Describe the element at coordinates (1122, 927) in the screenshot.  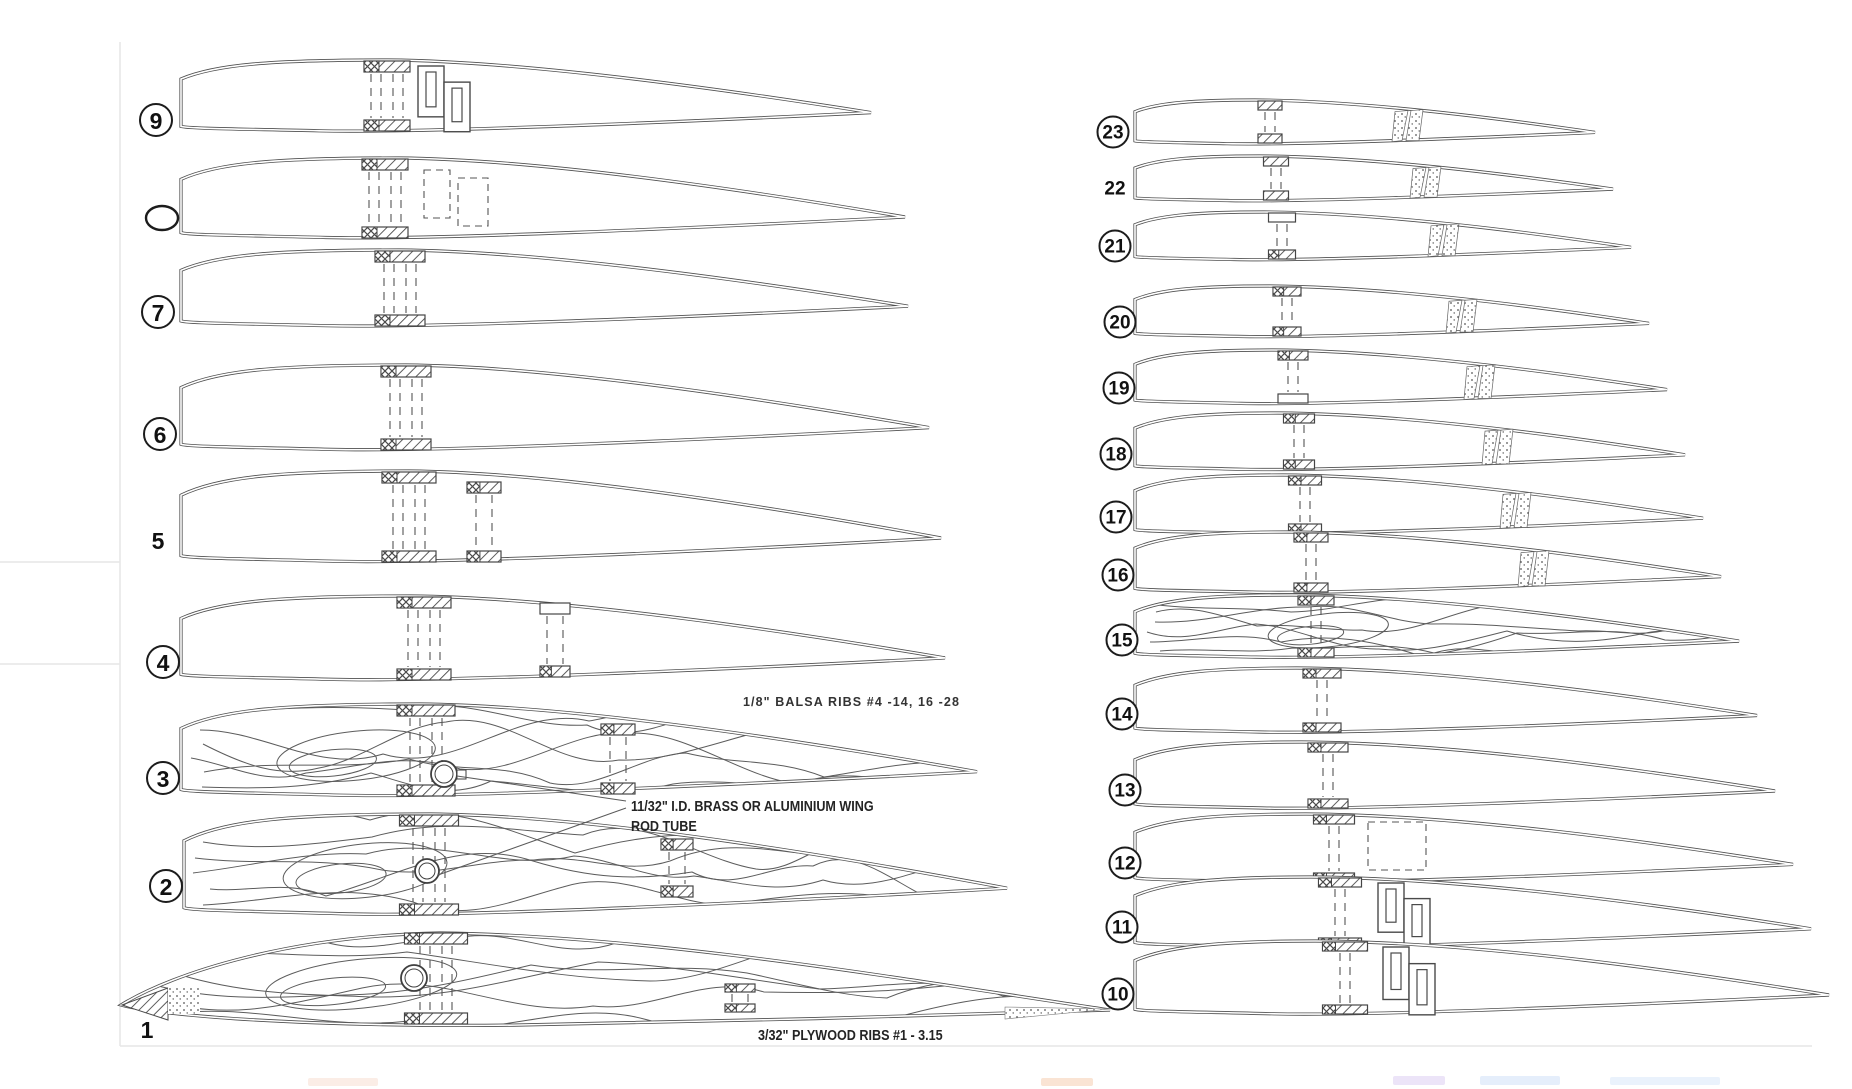
I see `rib-label-11: 11` at that location.